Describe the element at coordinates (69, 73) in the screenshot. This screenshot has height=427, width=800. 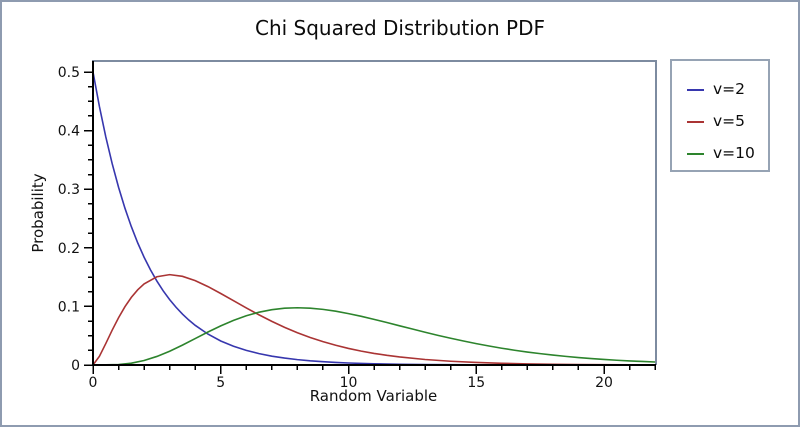
I see `y-tick-label: 0.5` at that location.